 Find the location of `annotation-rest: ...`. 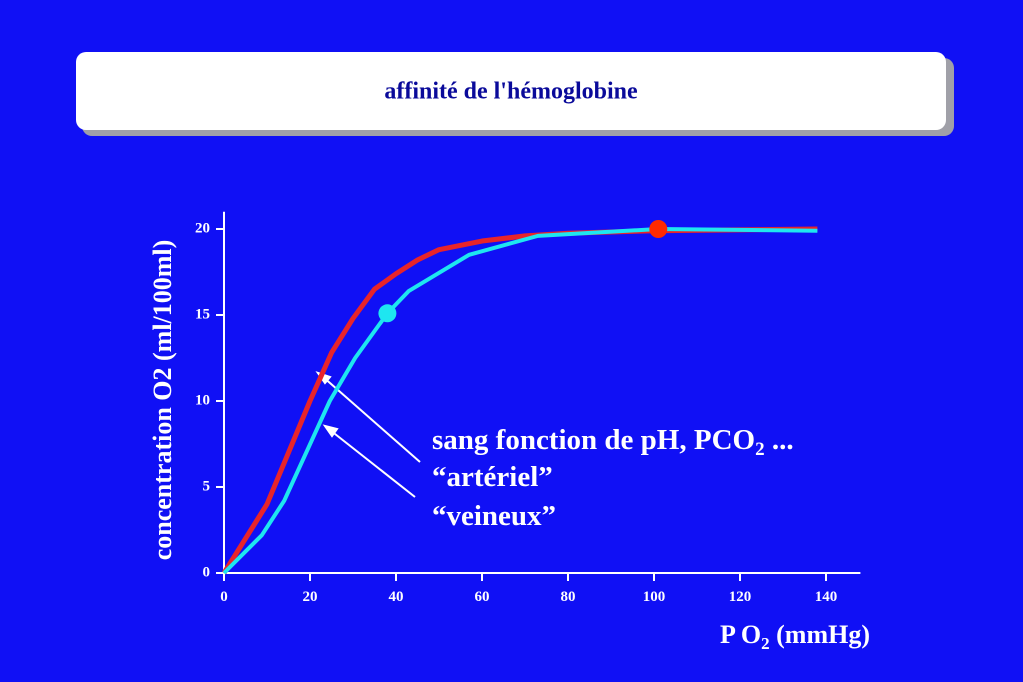

annotation-rest: ... is located at coordinates (779, 440).